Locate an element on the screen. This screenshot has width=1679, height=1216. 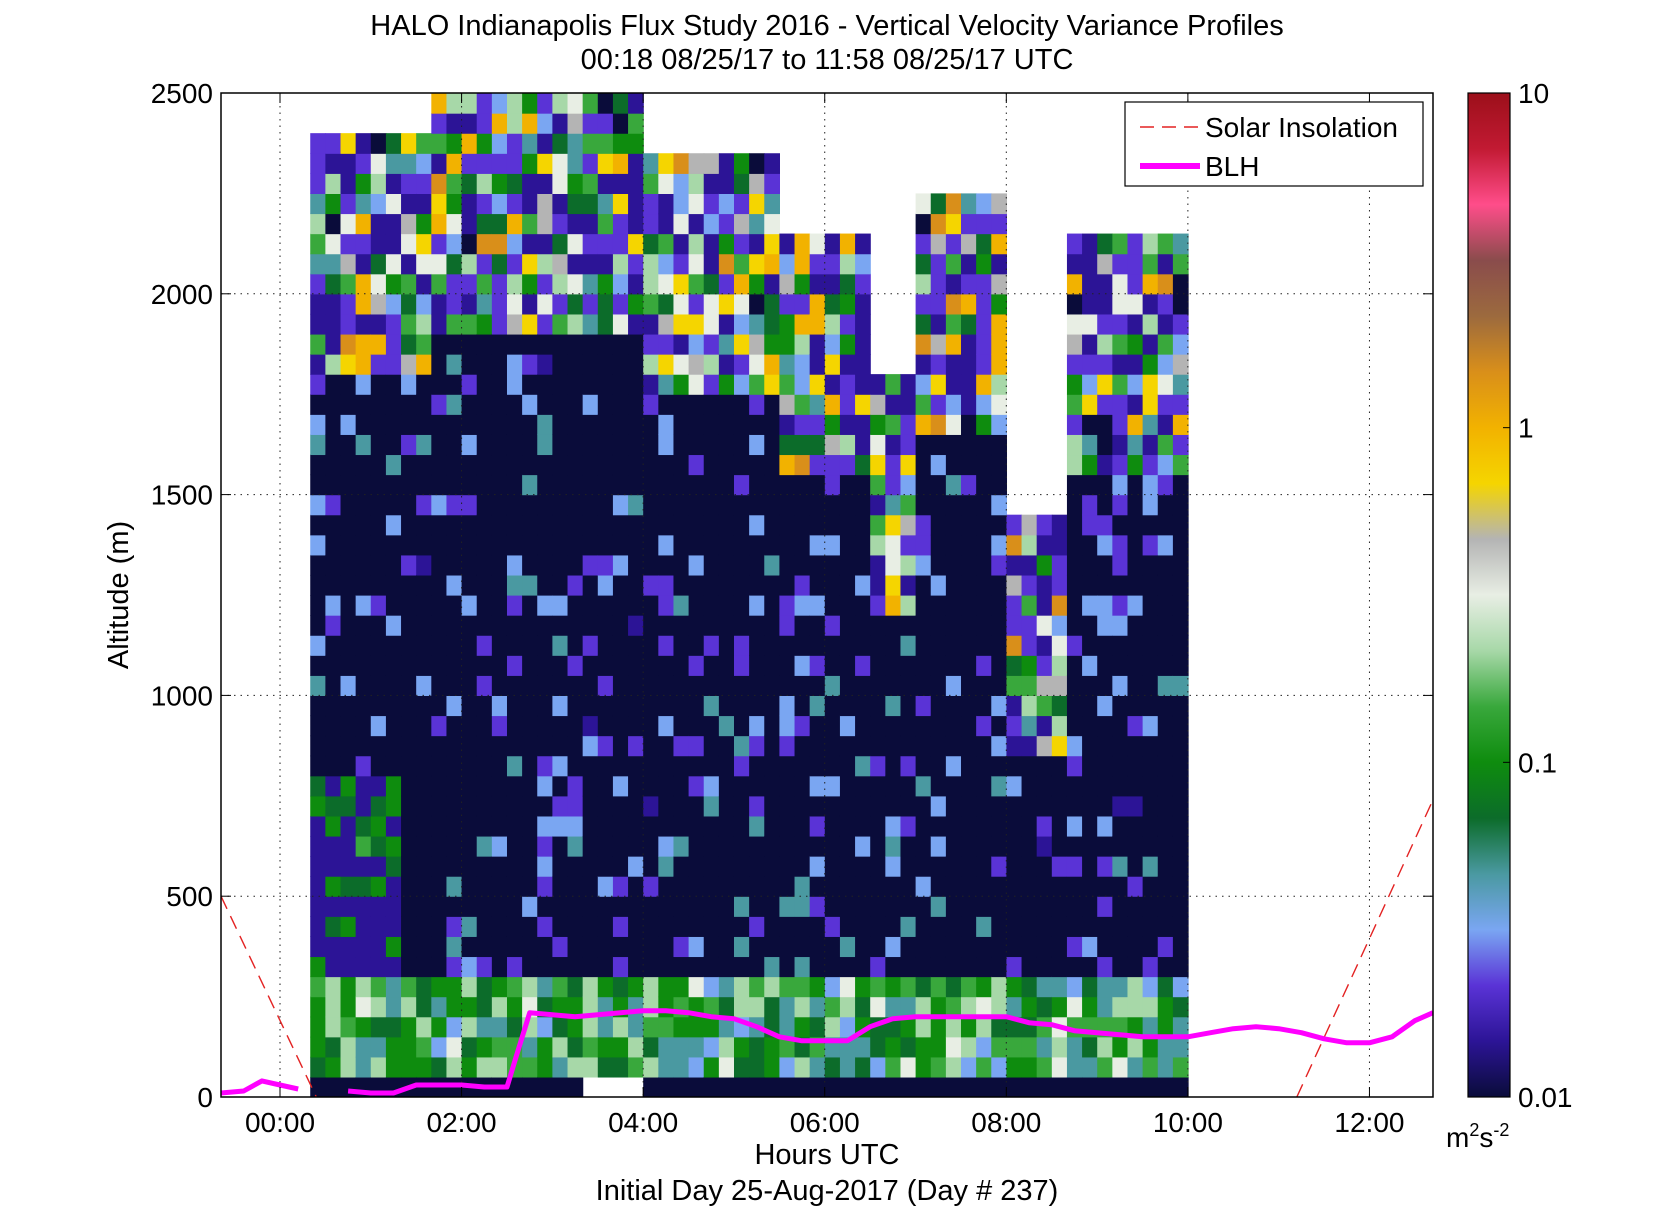
colorbar-tick-label: 10 is located at coordinates (1533, 93).